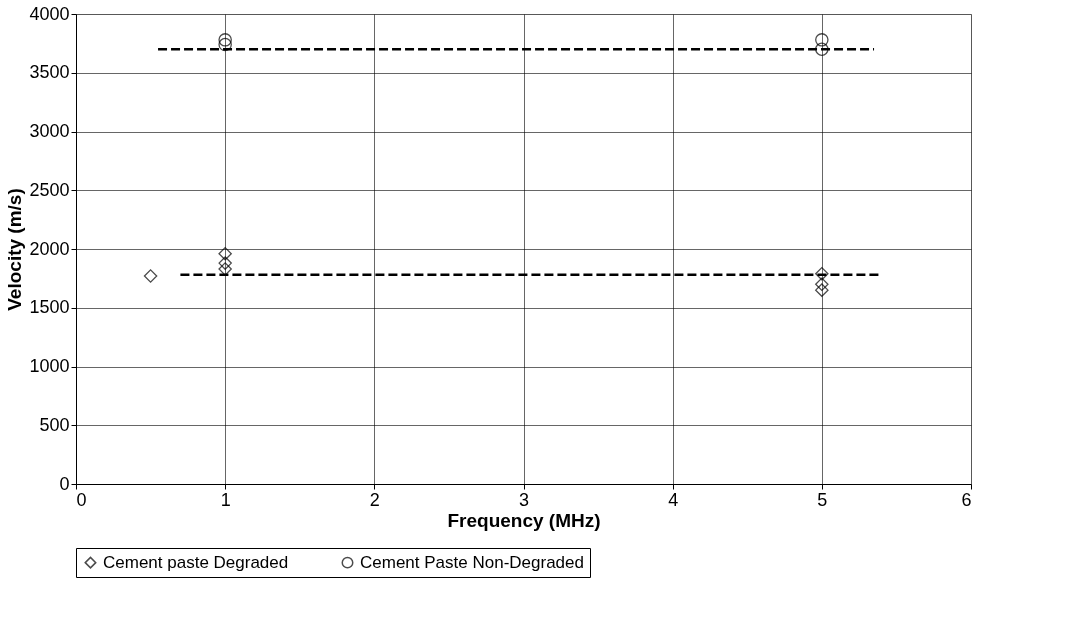 The height and width of the screenshot is (625, 1065). What do you see at coordinates (54, 424) in the screenshot?
I see `y-tick-label: 500` at bounding box center [54, 424].